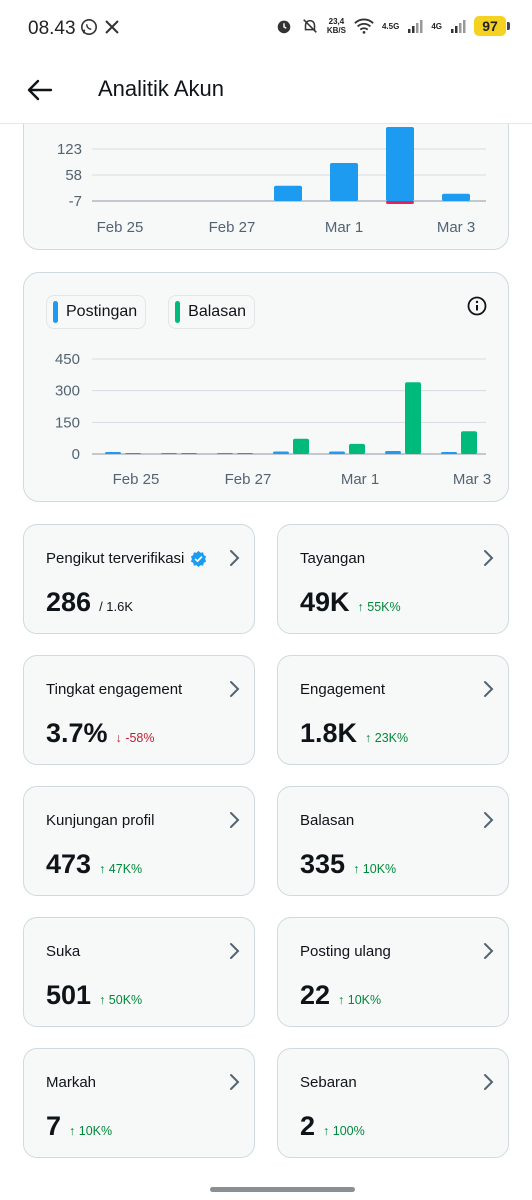 This screenshot has height=1200, width=532. What do you see at coordinates (178, 312) in the screenshot?
I see `legend-swatch-balasan` at bounding box center [178, 312].